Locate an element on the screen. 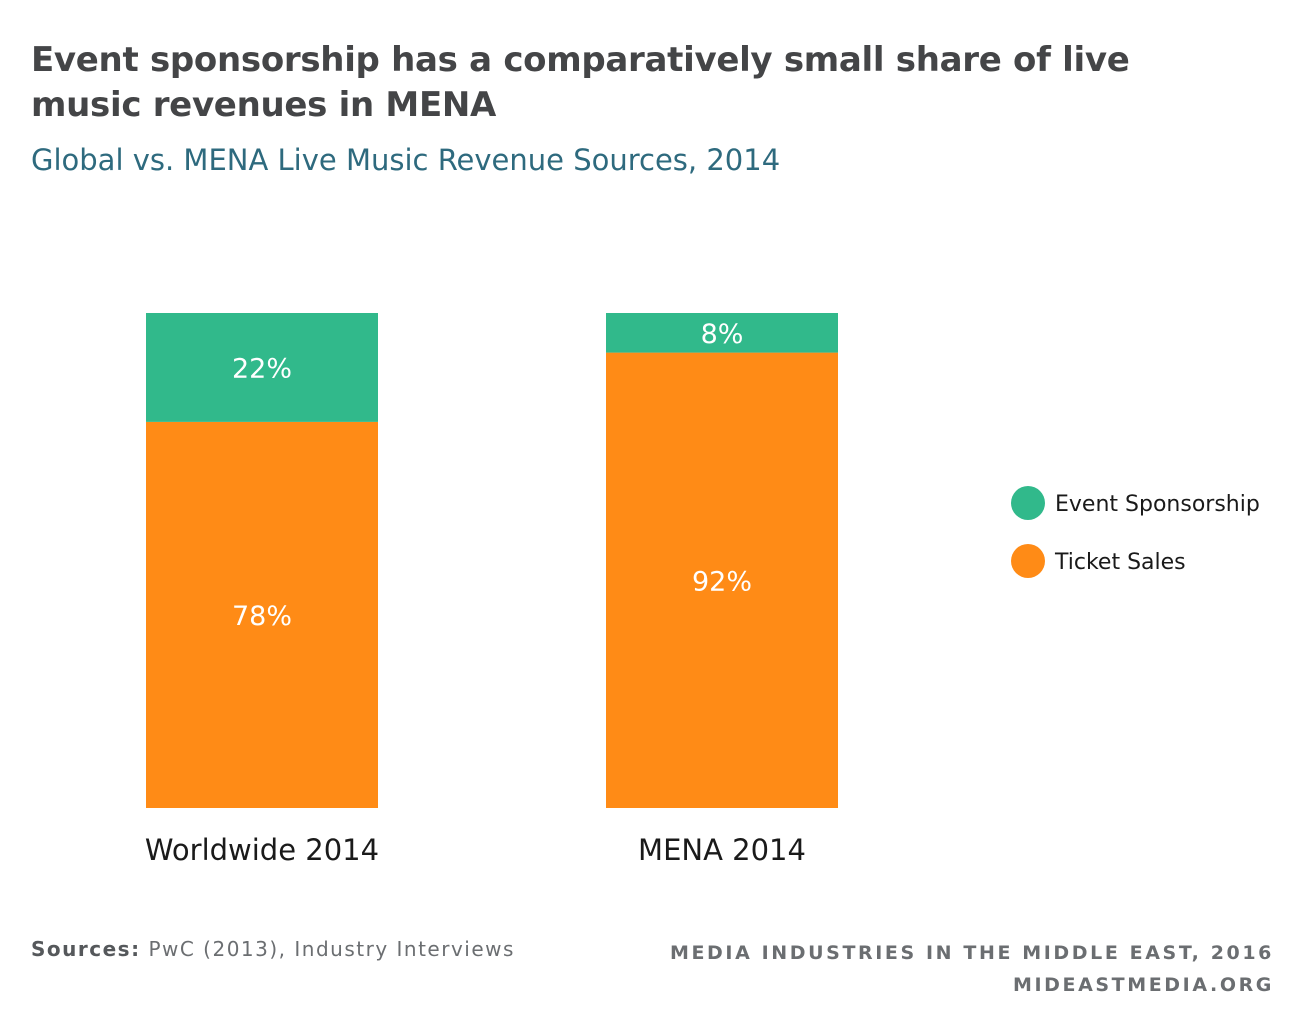  data-label-ticket-sales-1: 92% is located at coordinates (722, 581).